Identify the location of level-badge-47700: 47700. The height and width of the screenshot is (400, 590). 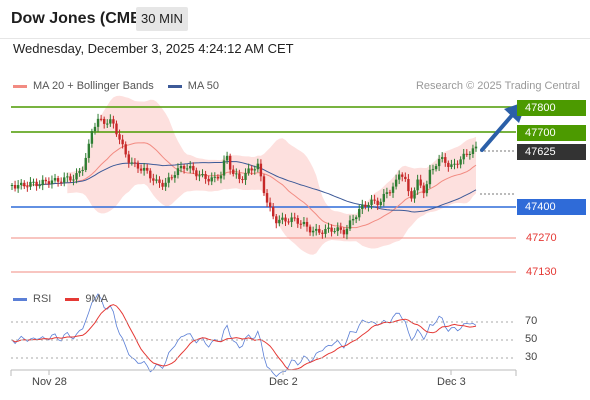
(551, 133).